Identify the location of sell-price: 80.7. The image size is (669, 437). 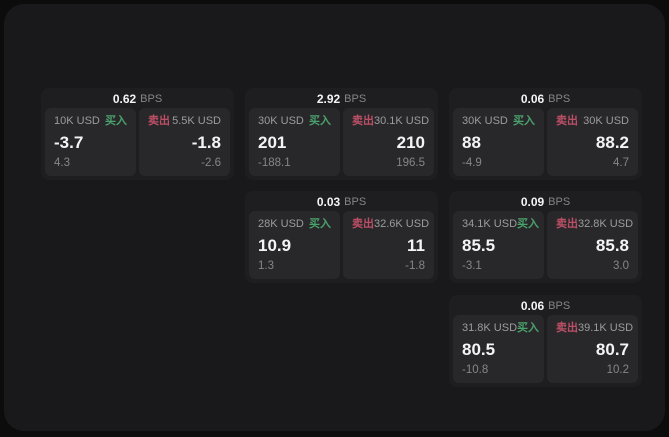
(612, 349).